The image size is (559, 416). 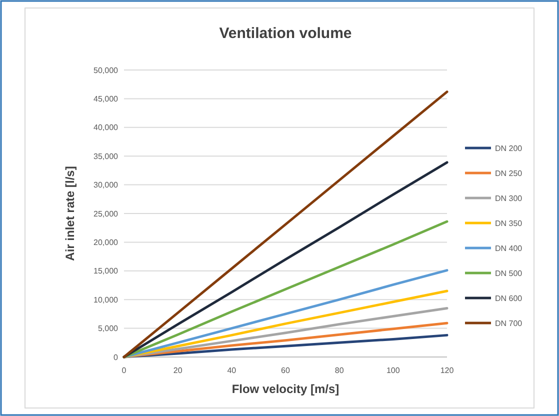 What do you see at coordinates (178, 370) in the screenshot?
I see `x-tick-label: 20` at bounding box center [178, 370].